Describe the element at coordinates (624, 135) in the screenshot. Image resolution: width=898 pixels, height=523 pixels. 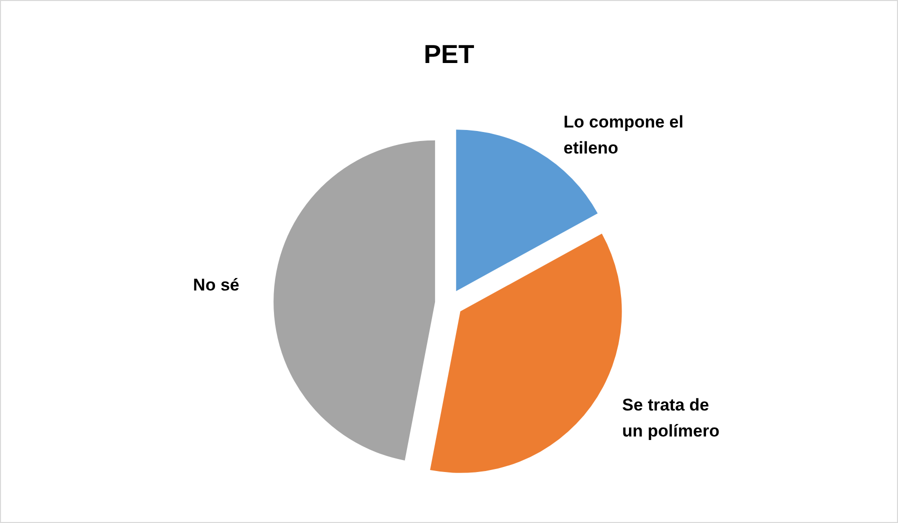
I see `slice-label: Lo compone el etileno` at that location.